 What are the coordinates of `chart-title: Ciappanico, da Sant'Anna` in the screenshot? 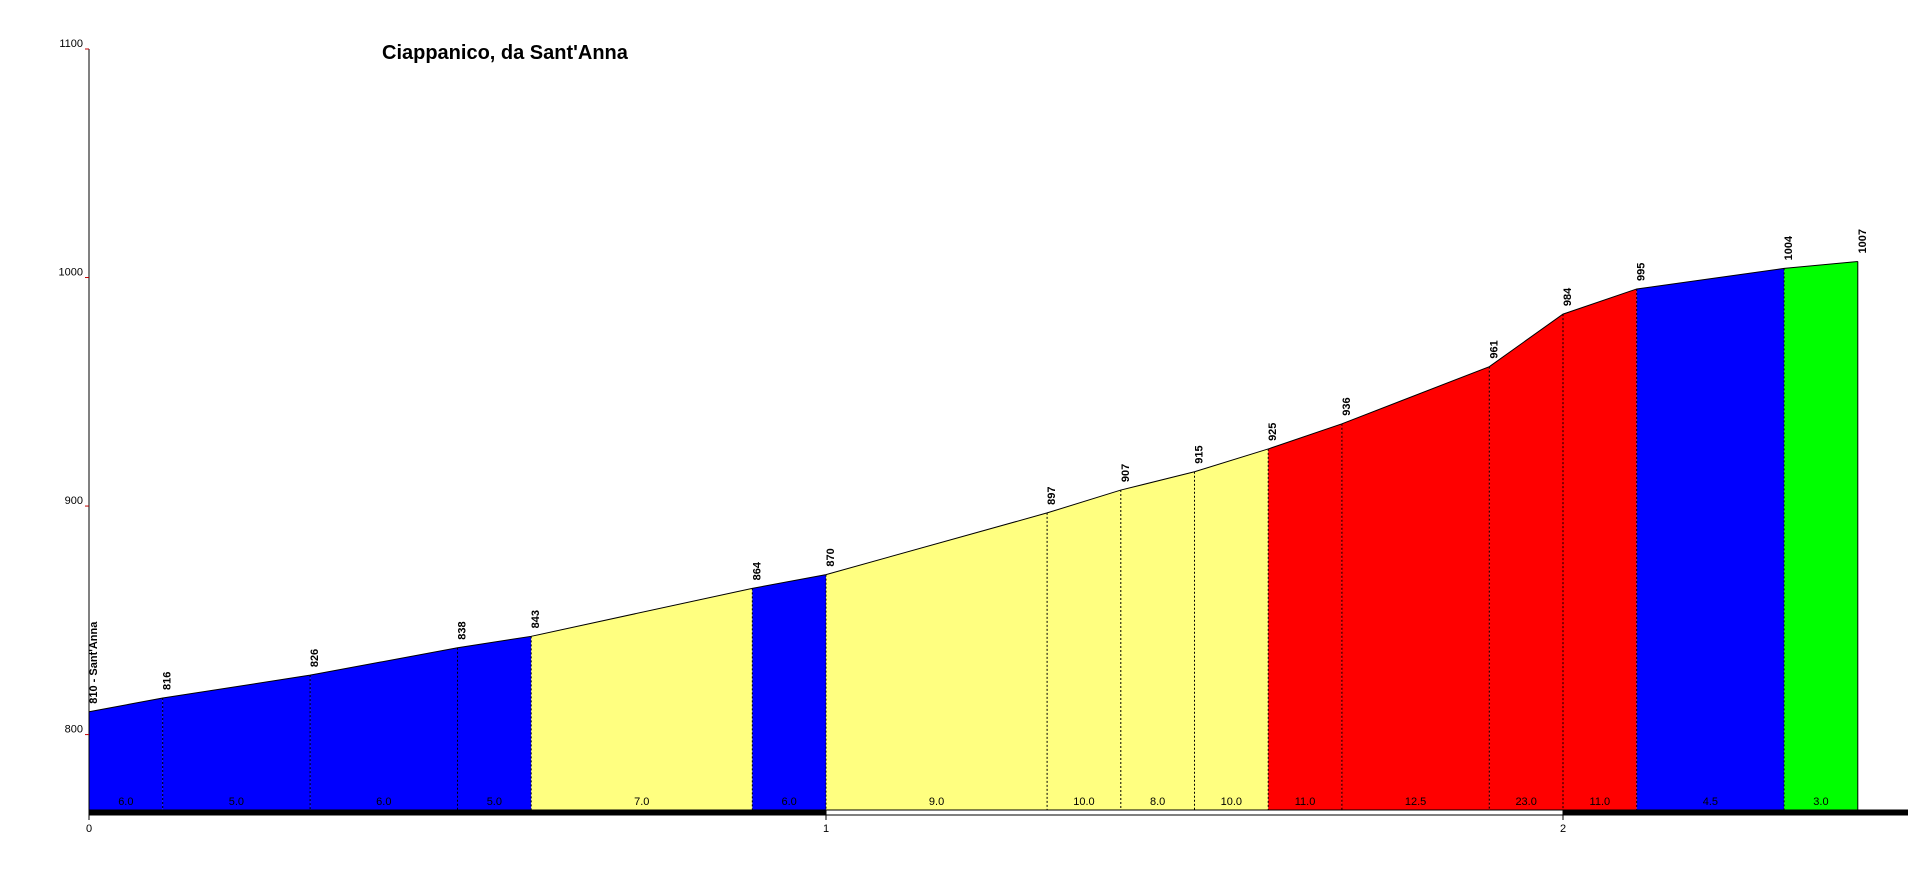 It's located at (505, 53).